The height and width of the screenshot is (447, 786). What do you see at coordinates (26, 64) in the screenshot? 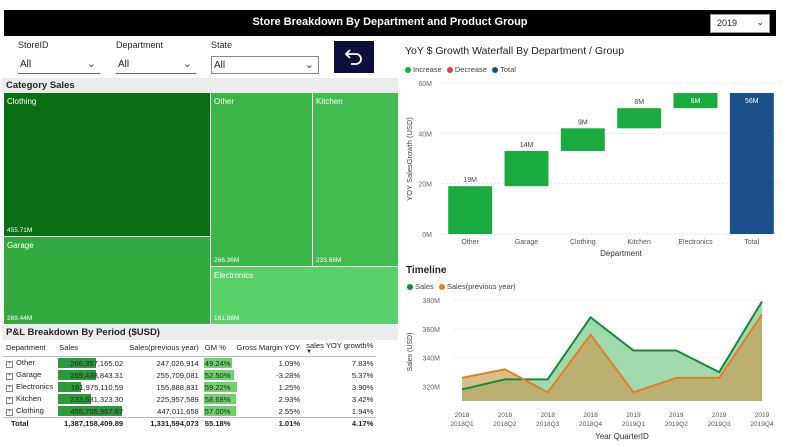
I see `storeid-value: All` at bounding box center [26, 64].